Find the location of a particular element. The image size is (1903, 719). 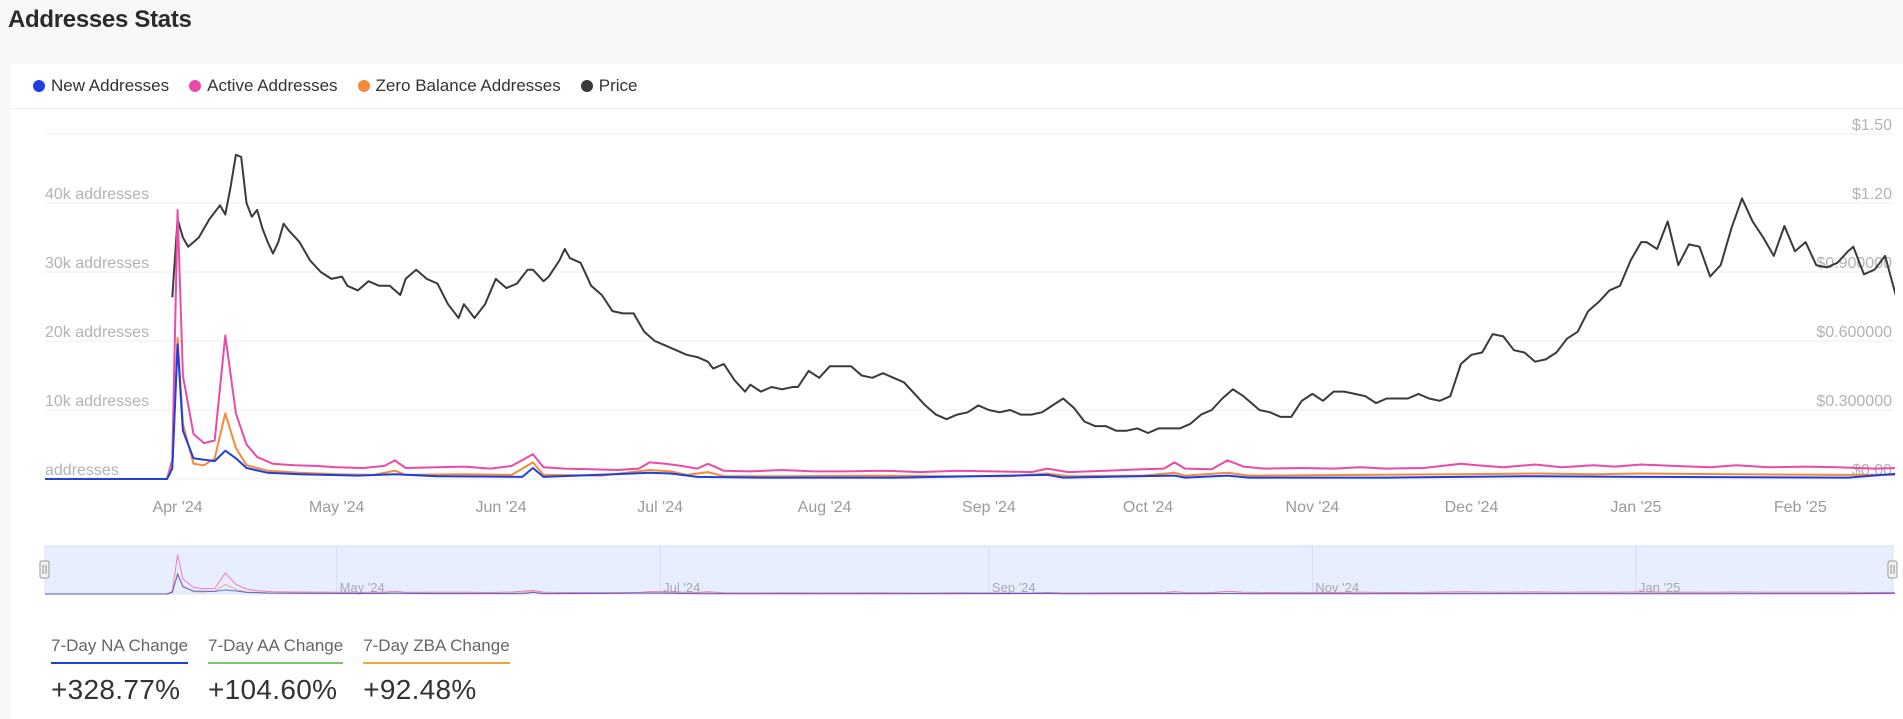

stat-label: 7-Day NA Change is located at coordinates (120, 650).